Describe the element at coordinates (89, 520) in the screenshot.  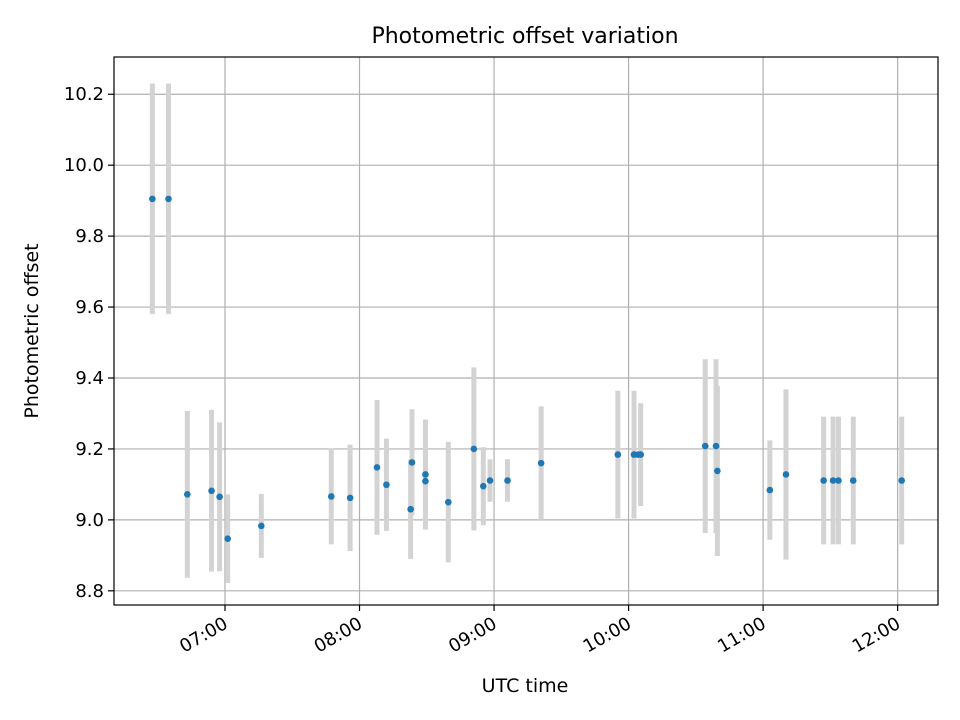
I see `y-tick-label: 9.0` at that location.